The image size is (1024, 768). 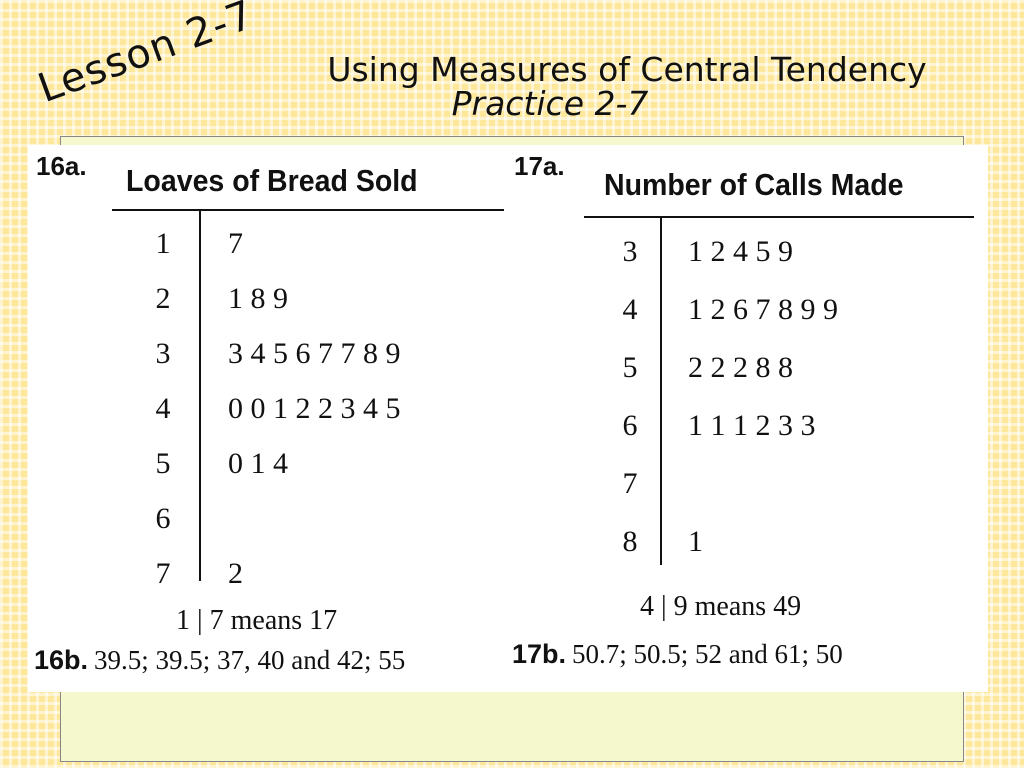 What do you see at coordinates (272, 180) in the screenshot?
I see `table-16-title: Loaves of Bread Sold` at bounding box center [272, 180].